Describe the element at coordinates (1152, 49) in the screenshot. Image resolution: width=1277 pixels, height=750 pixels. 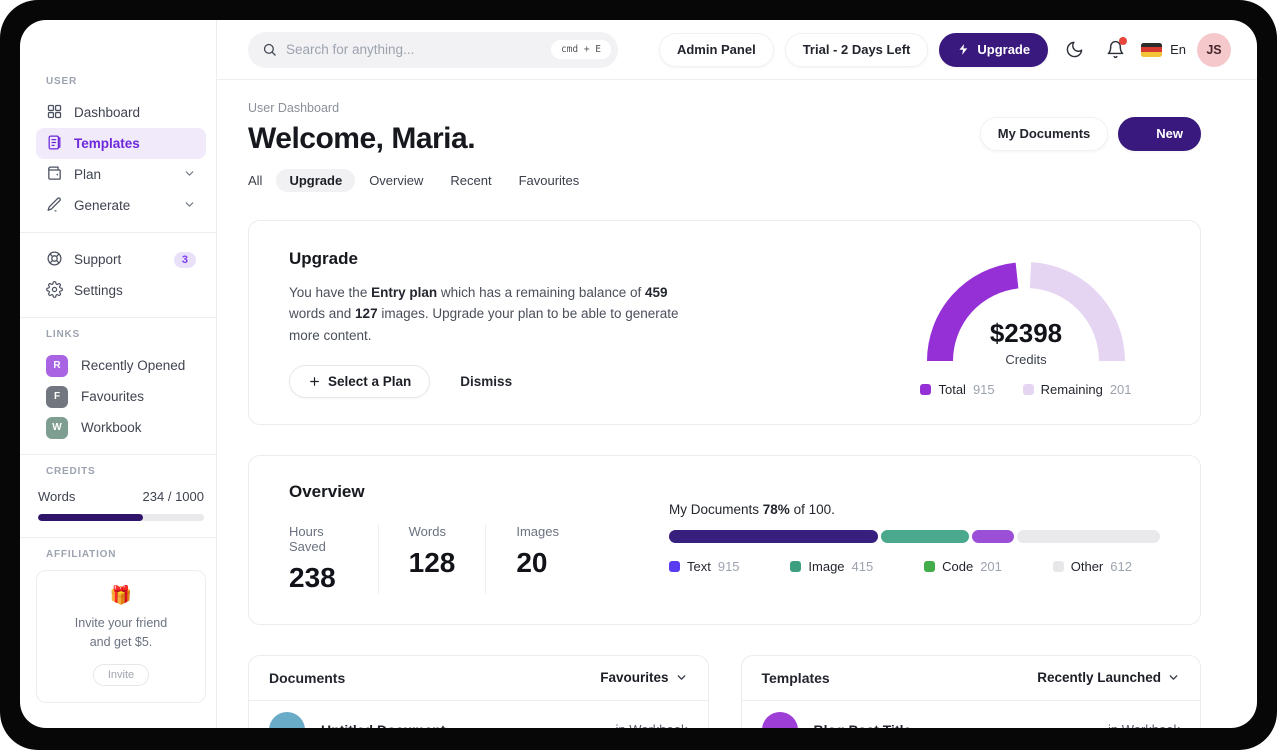
I see `germany-flag-icon` at that location.